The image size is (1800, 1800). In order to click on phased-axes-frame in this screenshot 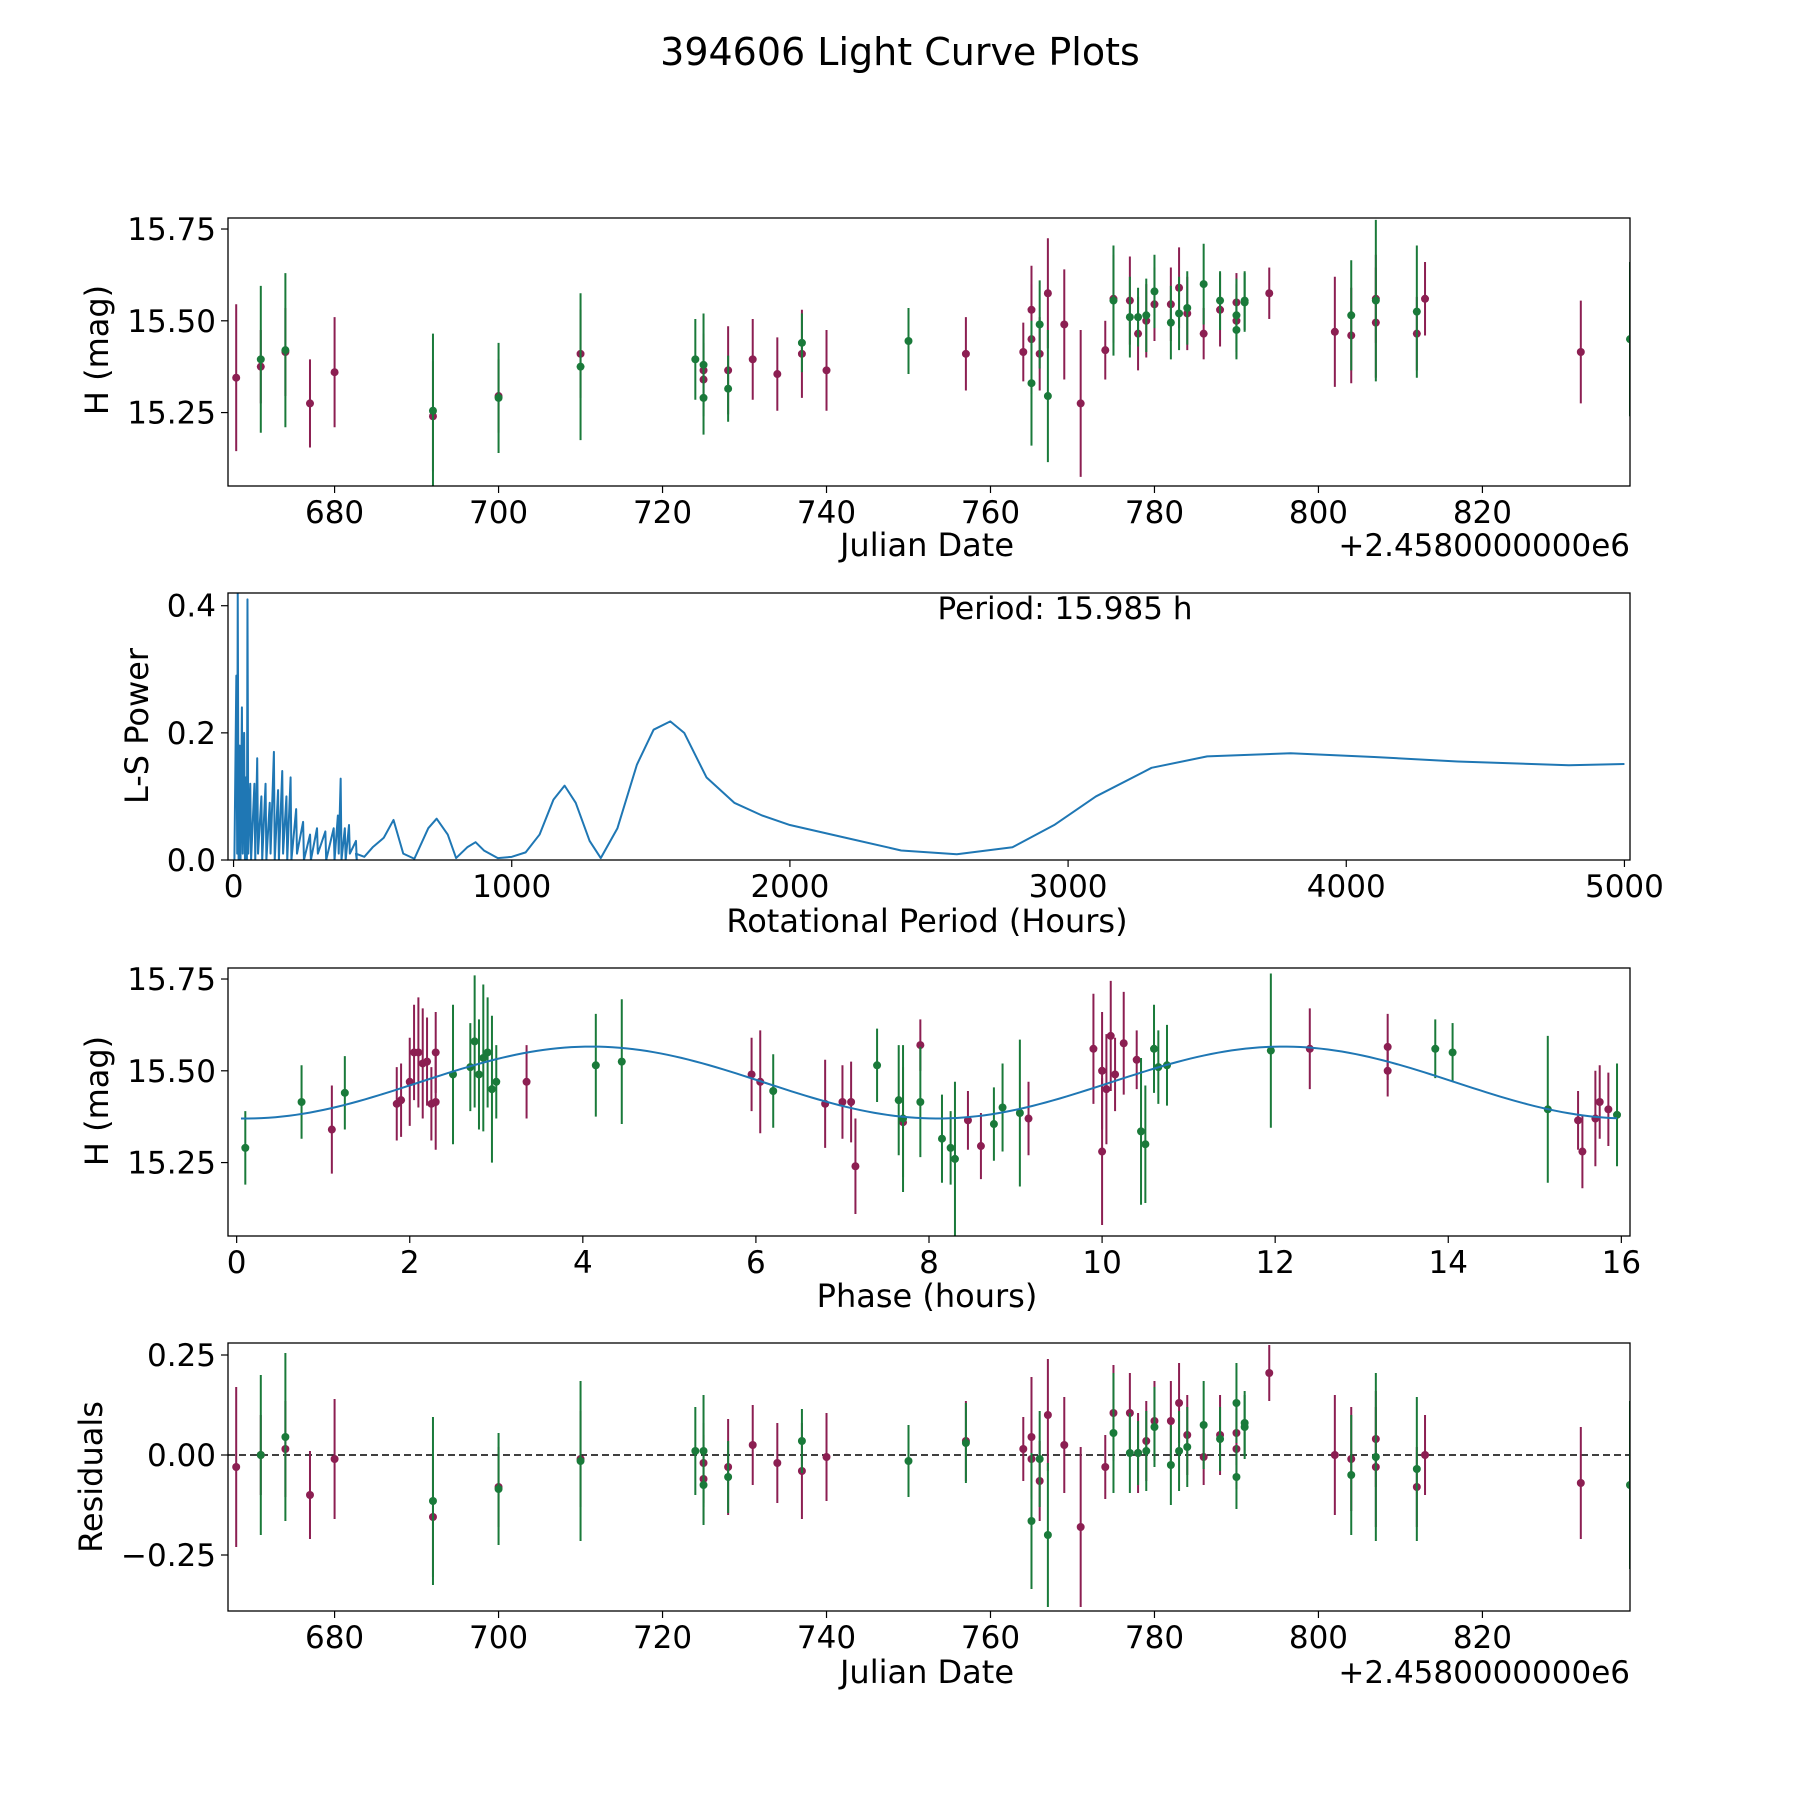, I will do `click(929, 1102)`.